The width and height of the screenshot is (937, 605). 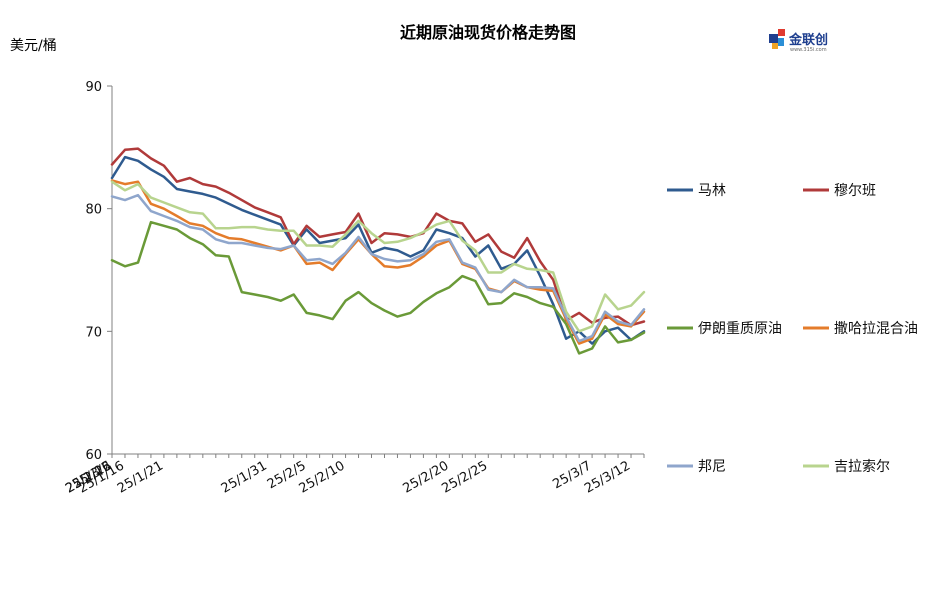 What do you see at coordinates (777, 39) in the screenshot?
I see `logo-mark-icon` at bounding box center [777, 39].